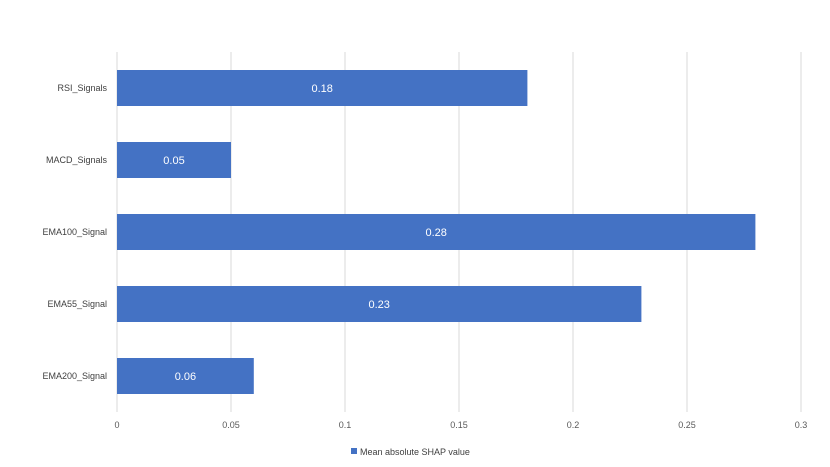 Image resolution: width=830 pixels, height=467 pixels. I want to click on x-tick-label: 0.1, so click(345, 425).